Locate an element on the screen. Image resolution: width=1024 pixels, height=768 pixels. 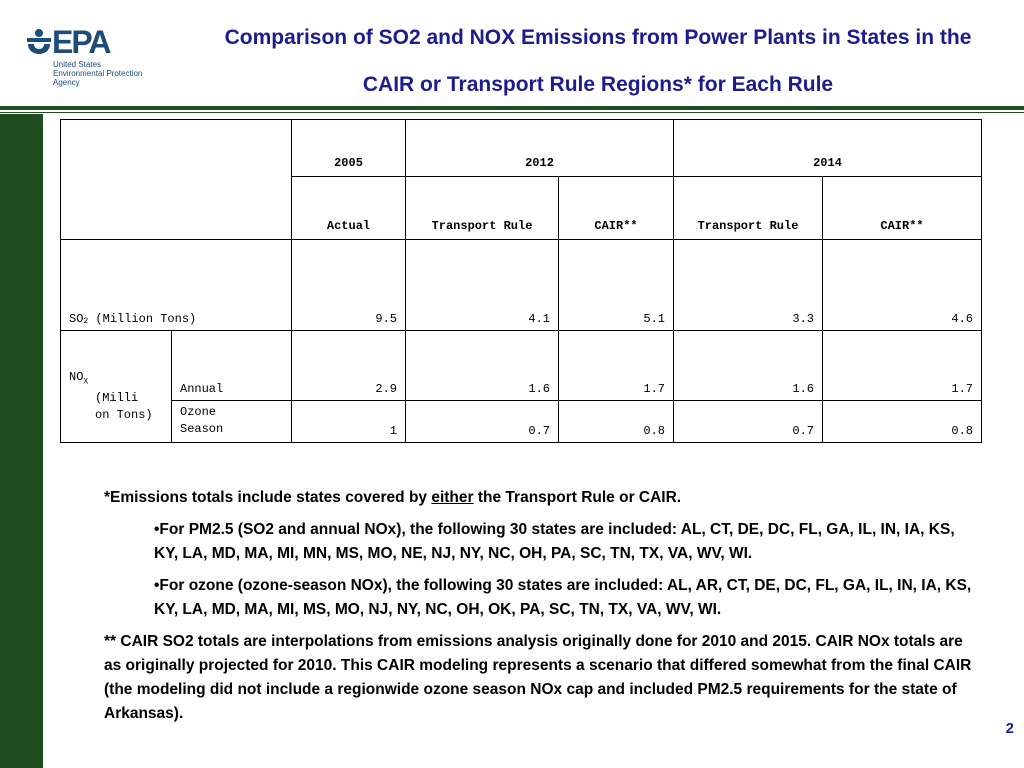
row-label: Annual is located at coordinates (231, 365).